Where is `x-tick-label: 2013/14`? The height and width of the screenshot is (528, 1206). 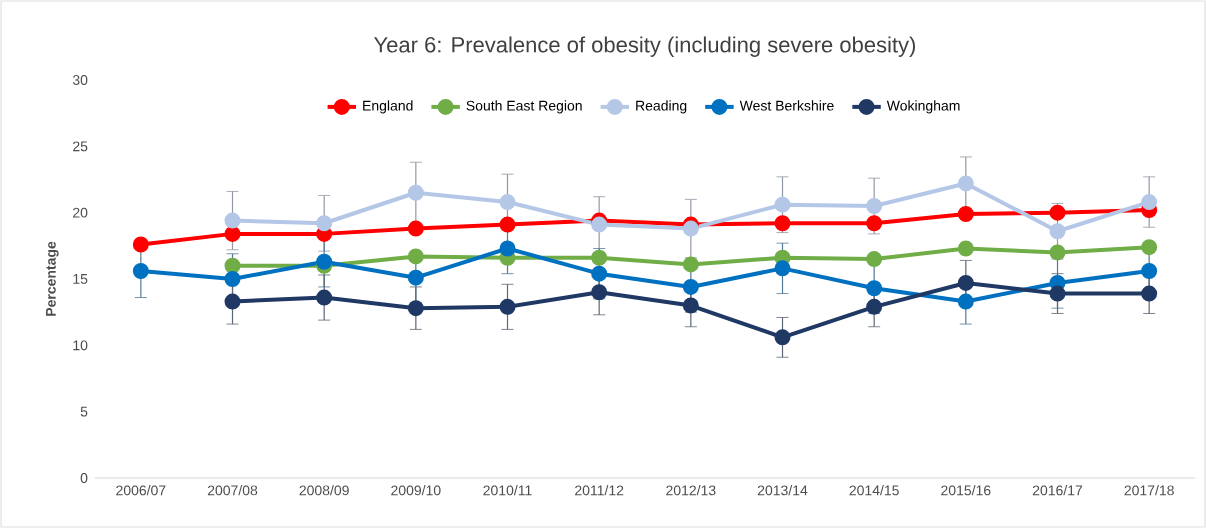
x-tick-label: 2013/14 is located at coordinates (782, 490).